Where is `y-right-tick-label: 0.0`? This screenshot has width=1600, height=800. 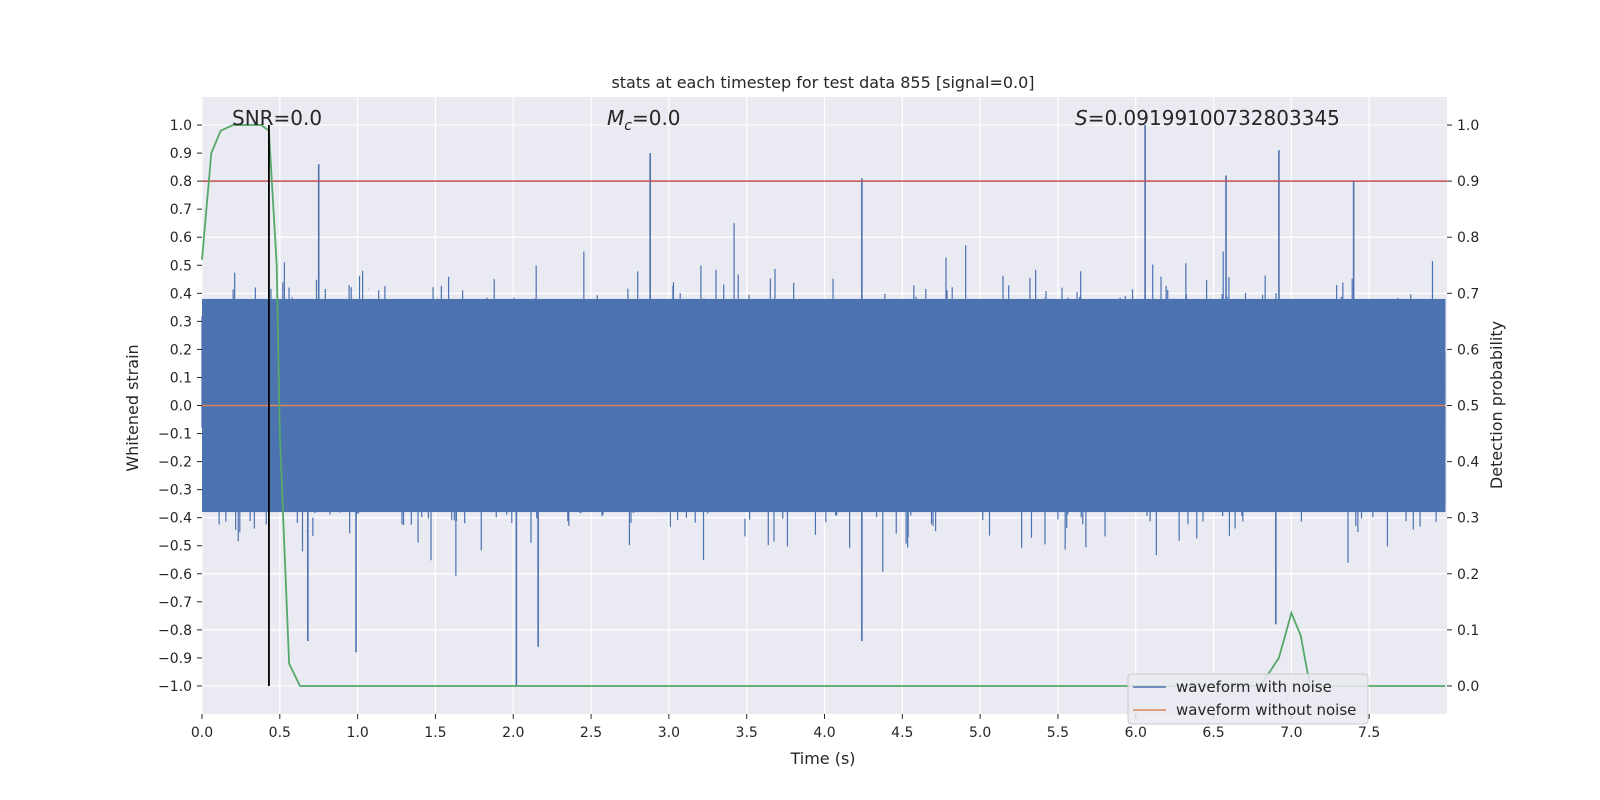
y-right-tick-label: 0.0 is located at coordinates (1468, 687).